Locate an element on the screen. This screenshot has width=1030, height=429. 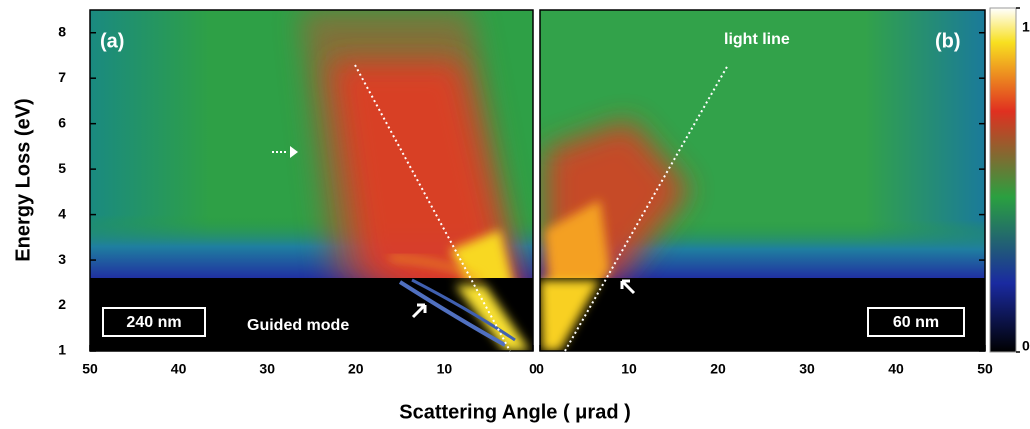
colorbar-tick-label: 1 is located at coordinates (1026, 27).